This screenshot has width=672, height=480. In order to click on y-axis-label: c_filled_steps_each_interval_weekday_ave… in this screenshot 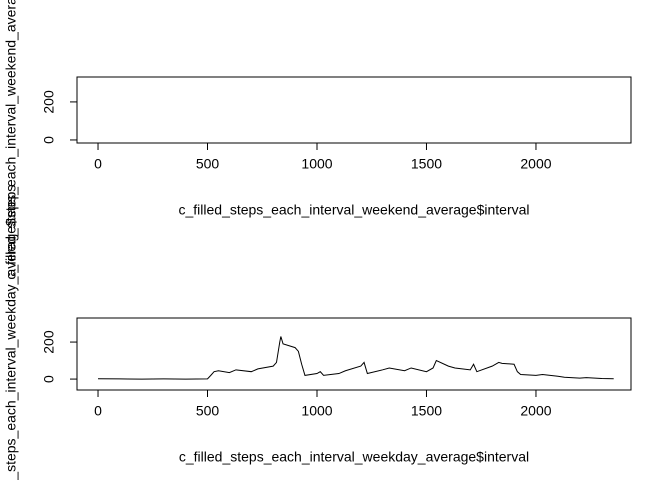, I will do `click(11, 332)`.